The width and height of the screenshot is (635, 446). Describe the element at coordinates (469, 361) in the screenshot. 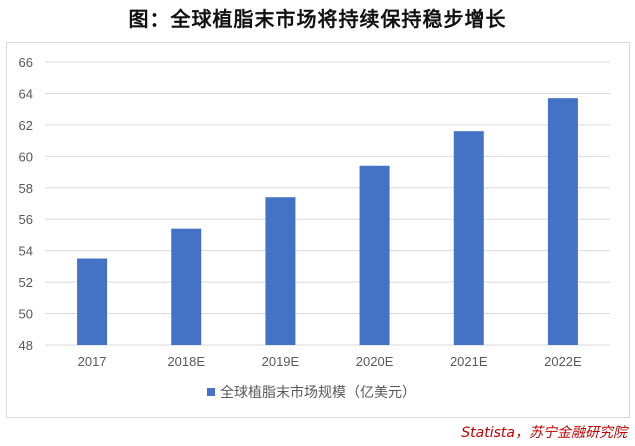

I see `x-tick-label: 2021E` at that location.